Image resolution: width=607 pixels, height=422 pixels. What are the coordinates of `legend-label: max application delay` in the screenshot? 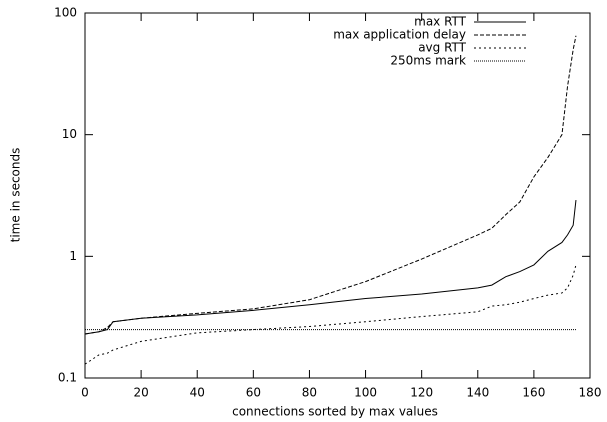 It's located at (399, 35).